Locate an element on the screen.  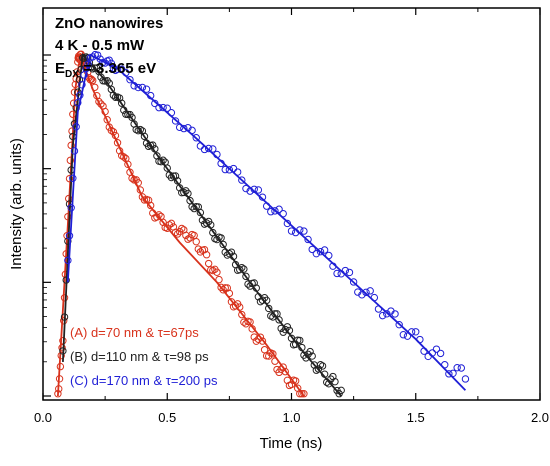
x-tick-label: 2.0 is located at coordinates (540, 417).